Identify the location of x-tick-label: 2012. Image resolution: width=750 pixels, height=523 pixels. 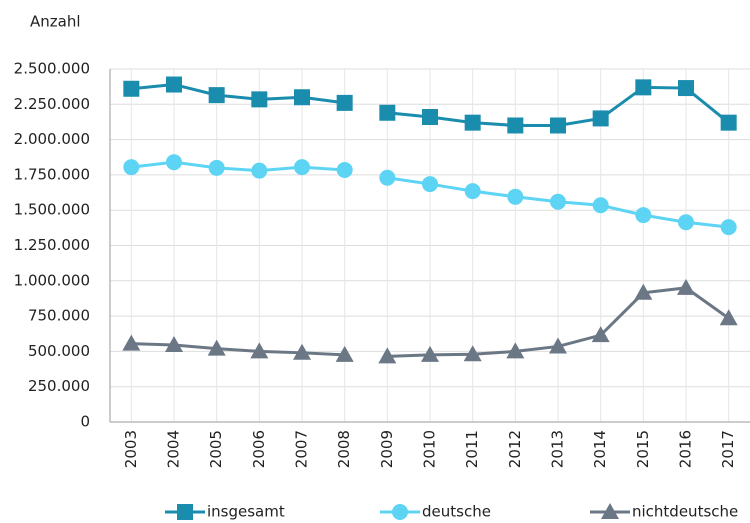
(515, 449).